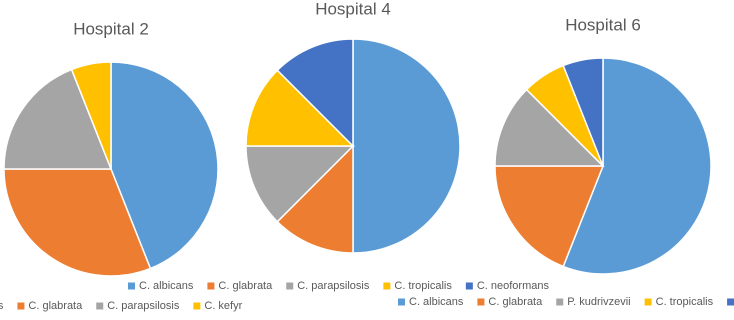 The image size is (734, 320). What do you see at coordinates (513, 286) in the screenshot?
I see `legend-label: C. neoformans` at bounding box center [513, 286].